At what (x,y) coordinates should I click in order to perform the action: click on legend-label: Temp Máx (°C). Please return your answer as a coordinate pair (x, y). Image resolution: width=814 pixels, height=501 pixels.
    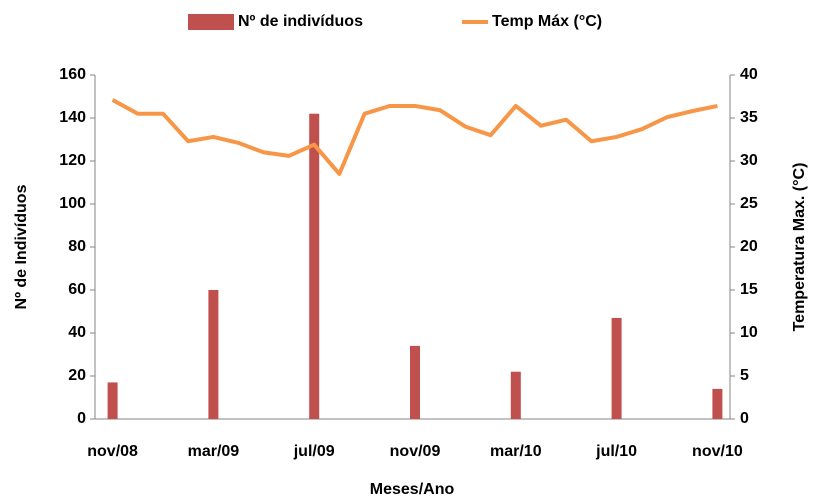
    Looking at the image, I should click on (547, 21).